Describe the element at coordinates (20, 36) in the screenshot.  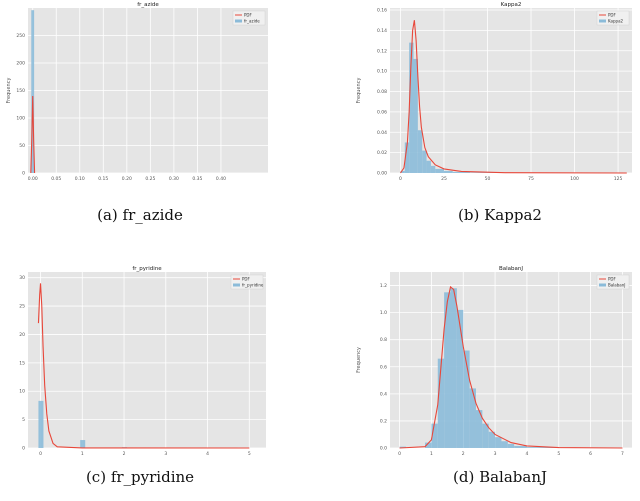
I see `y-tick-label: 250` at that location.